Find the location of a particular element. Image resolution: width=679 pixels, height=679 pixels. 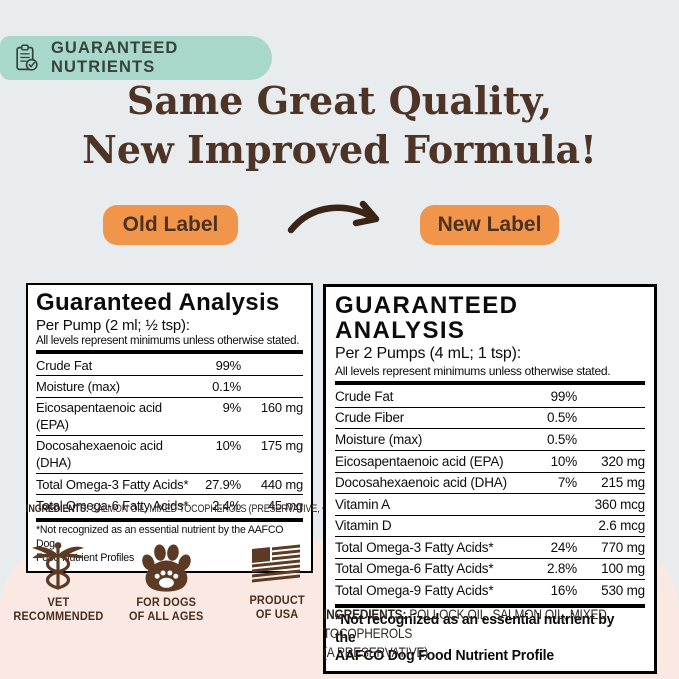

new-serving-size: Per 2 Pumps (4 mL; 1 tsp): is located at coordinates (428, 354).